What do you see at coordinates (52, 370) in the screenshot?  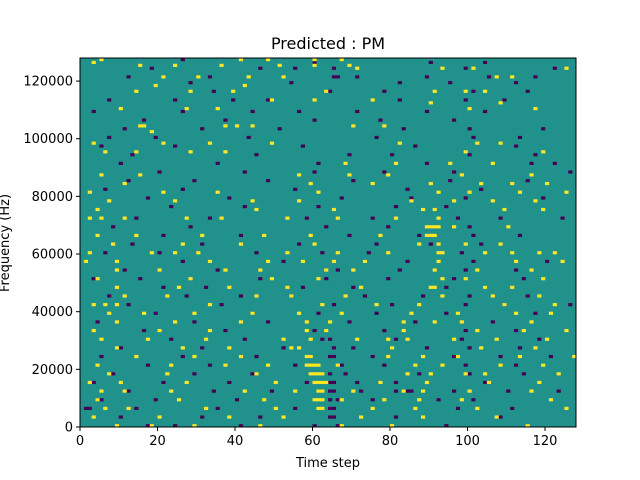 I see `y-tick-label: 20000` at bounding box center [52, 370].